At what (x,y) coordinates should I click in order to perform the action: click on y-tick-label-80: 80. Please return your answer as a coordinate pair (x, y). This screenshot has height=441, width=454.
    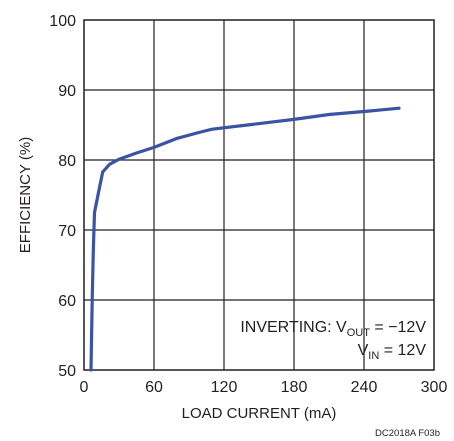
    Looking at the image, I should click on (67, 161).